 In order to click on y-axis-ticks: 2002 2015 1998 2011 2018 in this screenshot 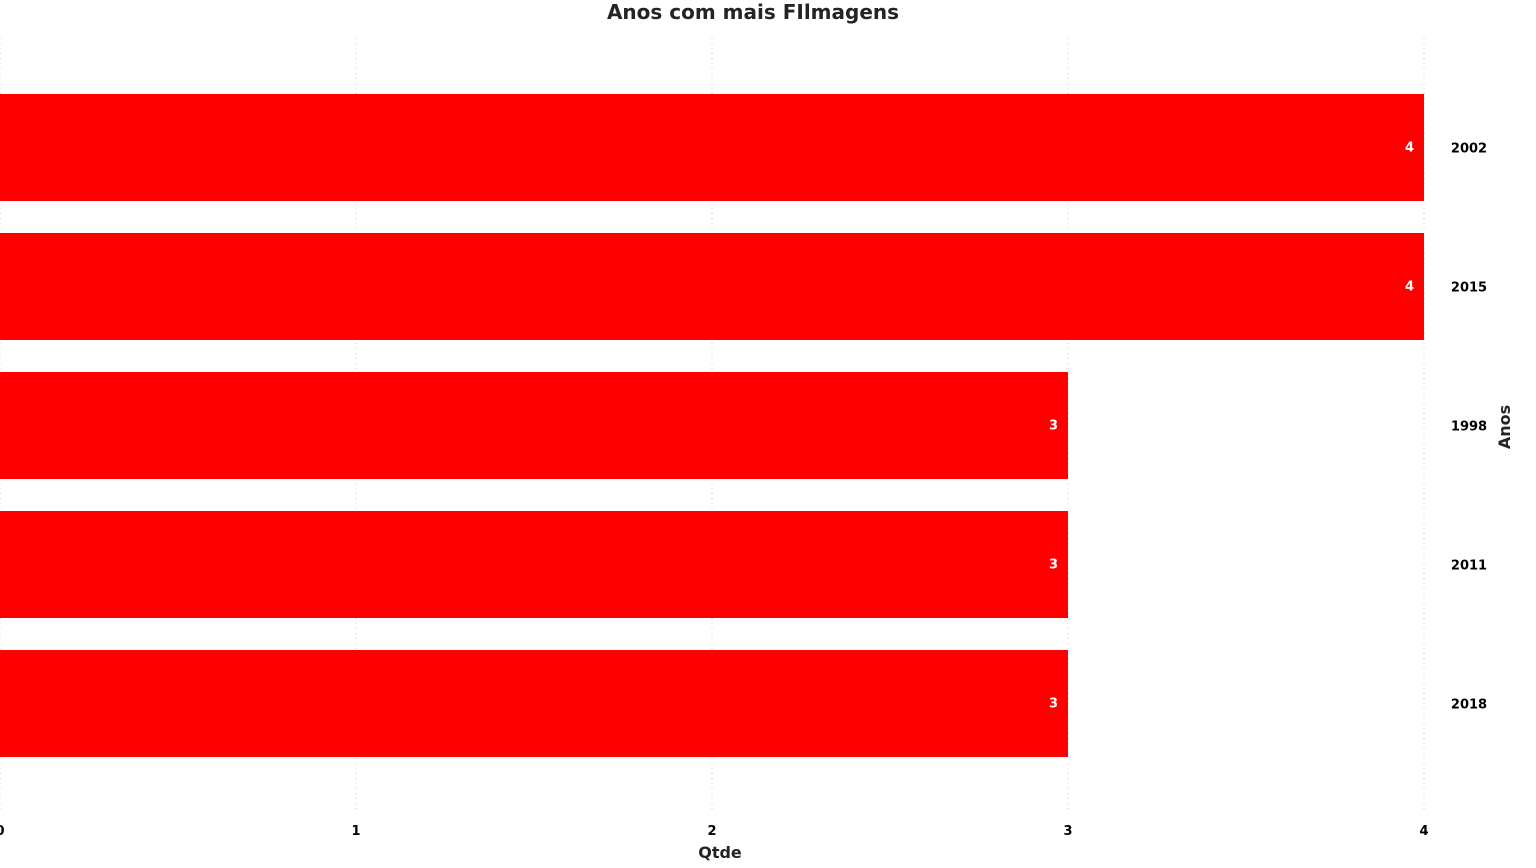, I will do `click(1469, 427)`.